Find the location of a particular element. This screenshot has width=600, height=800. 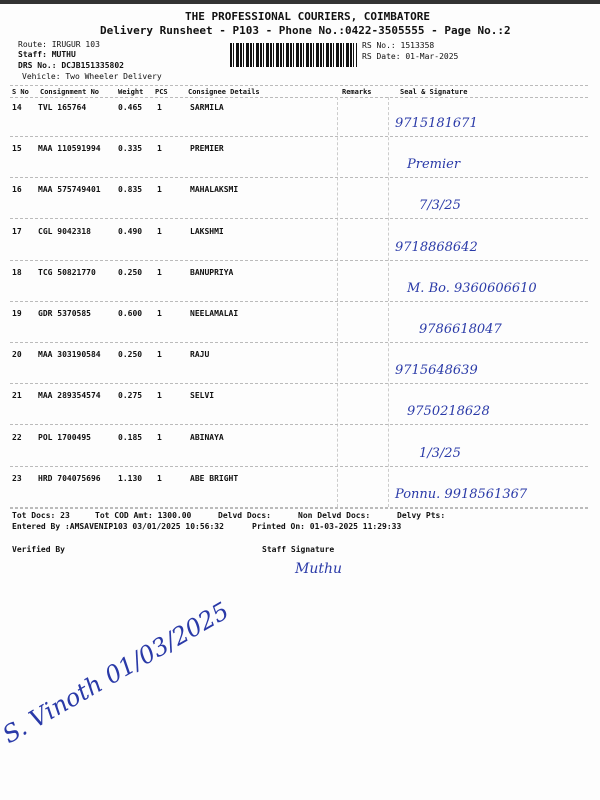

cell-cn: CGL 9042318 is located at coordinates (64, 231).